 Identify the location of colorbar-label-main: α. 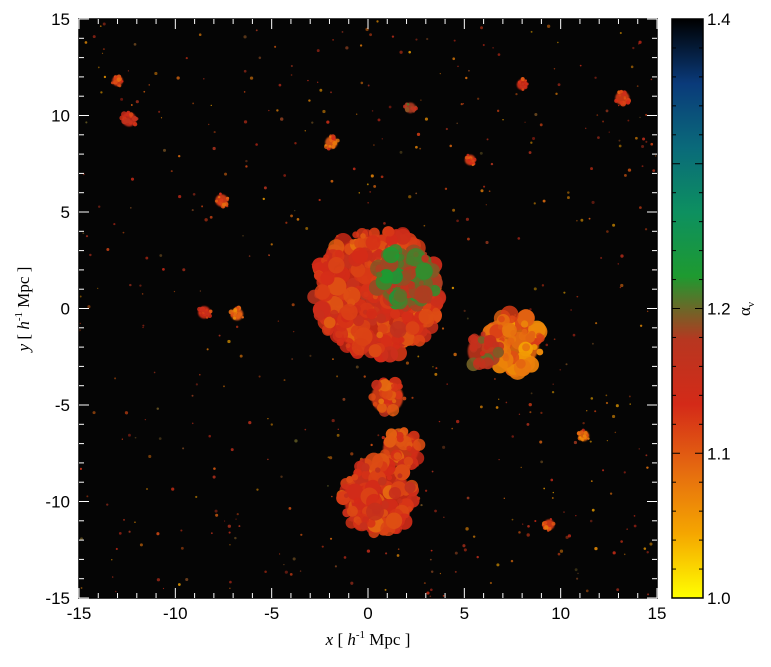
(744, 311).